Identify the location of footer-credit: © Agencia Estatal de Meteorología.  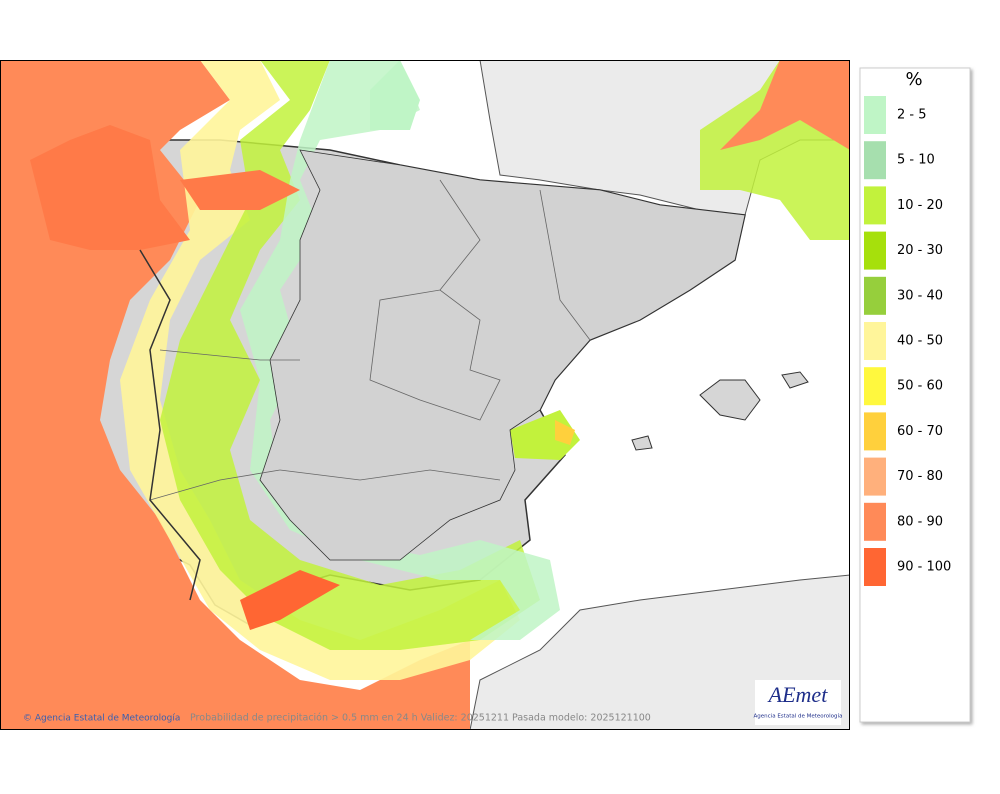
(101, 719).